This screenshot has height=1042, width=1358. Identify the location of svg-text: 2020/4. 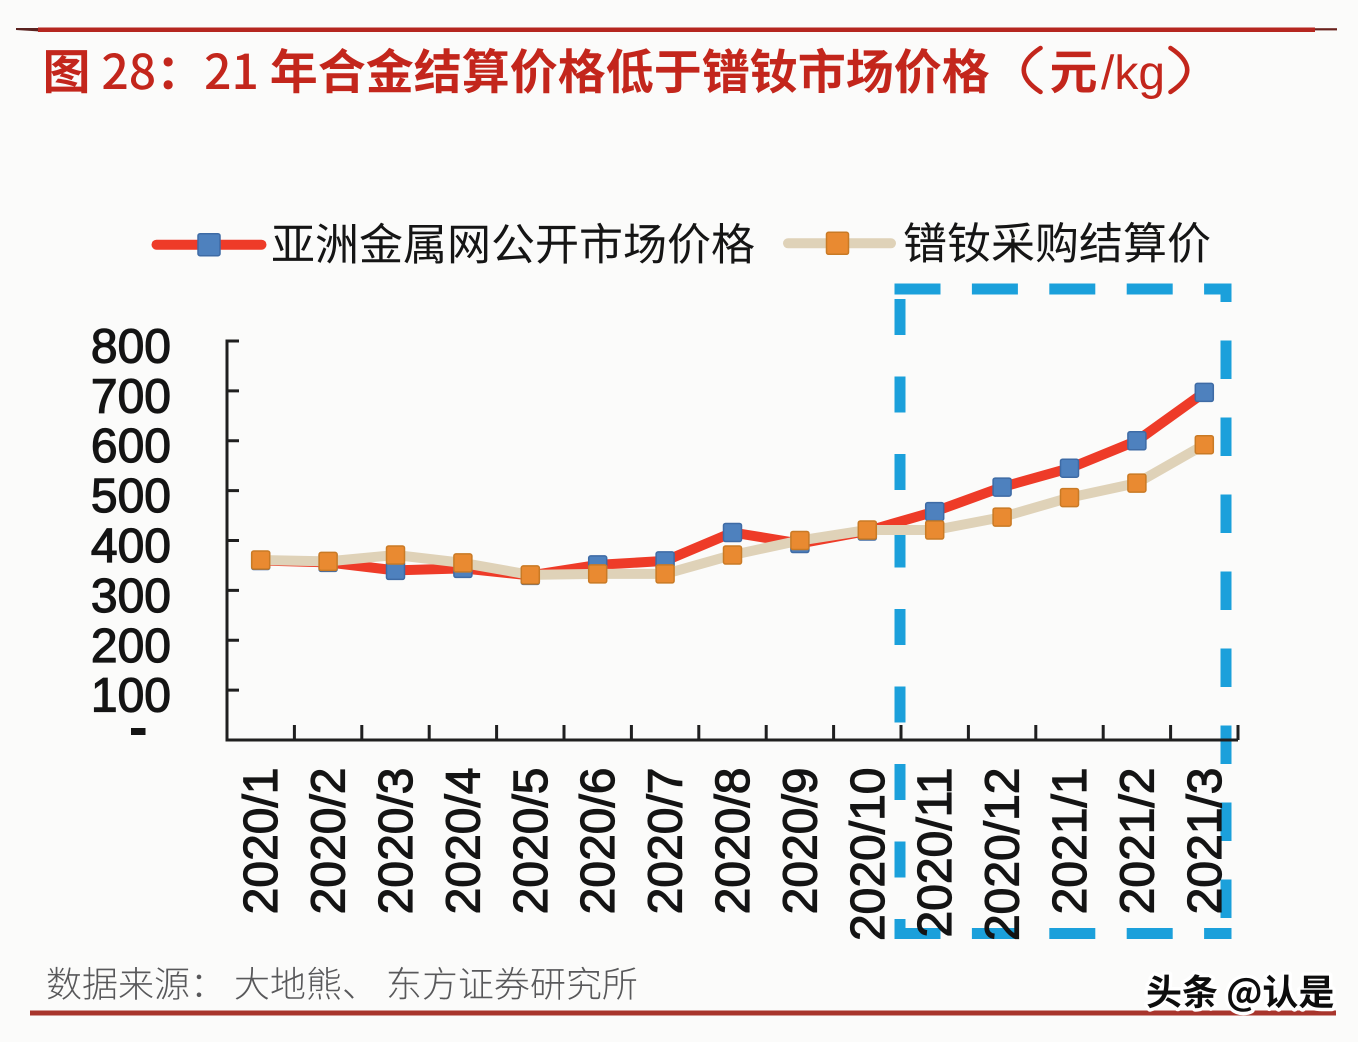
(463, 841).